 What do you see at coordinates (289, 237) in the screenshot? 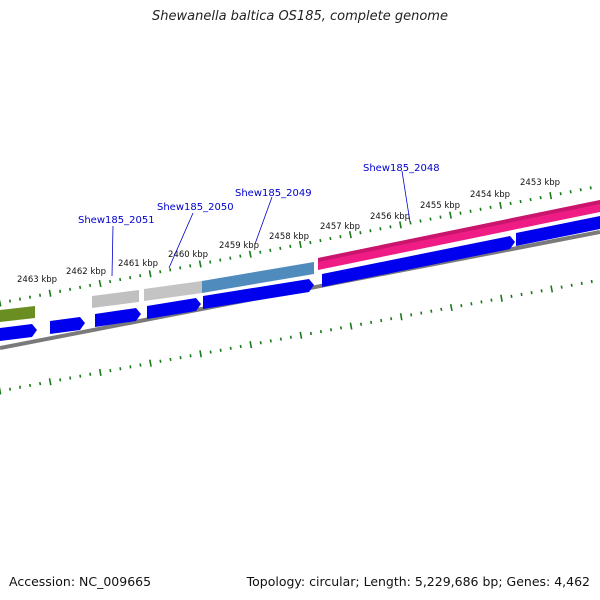
I see `kbp-label: 2458 kbp` at bounding box center [289, 237].